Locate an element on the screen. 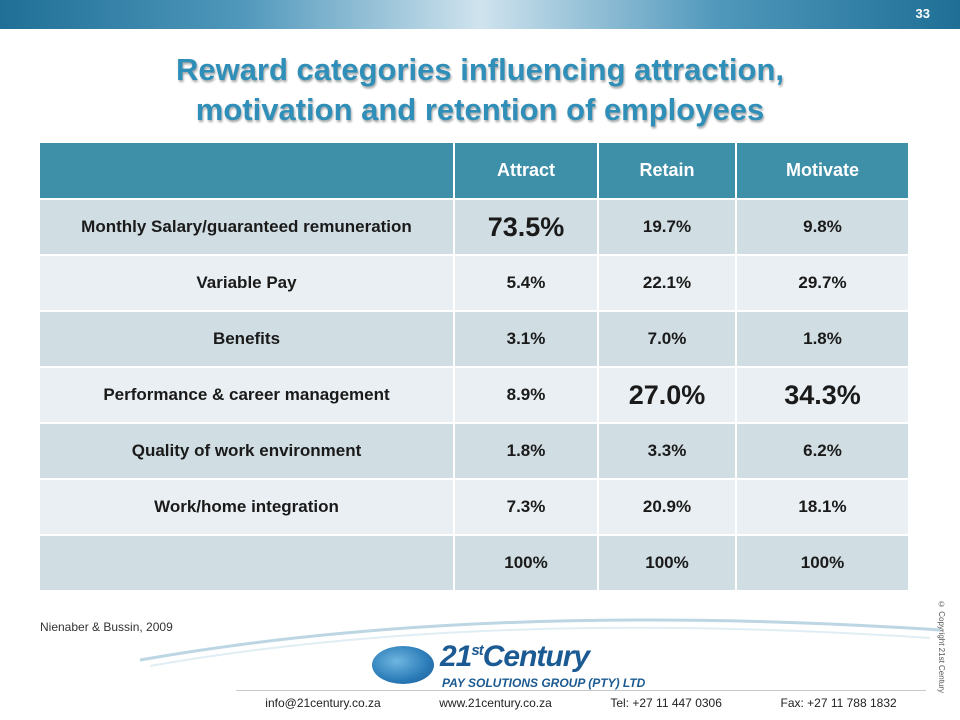 The width and height of the screenshot is (960, 720). cell-retain: 19.7% is located at coordinates (667, 227).